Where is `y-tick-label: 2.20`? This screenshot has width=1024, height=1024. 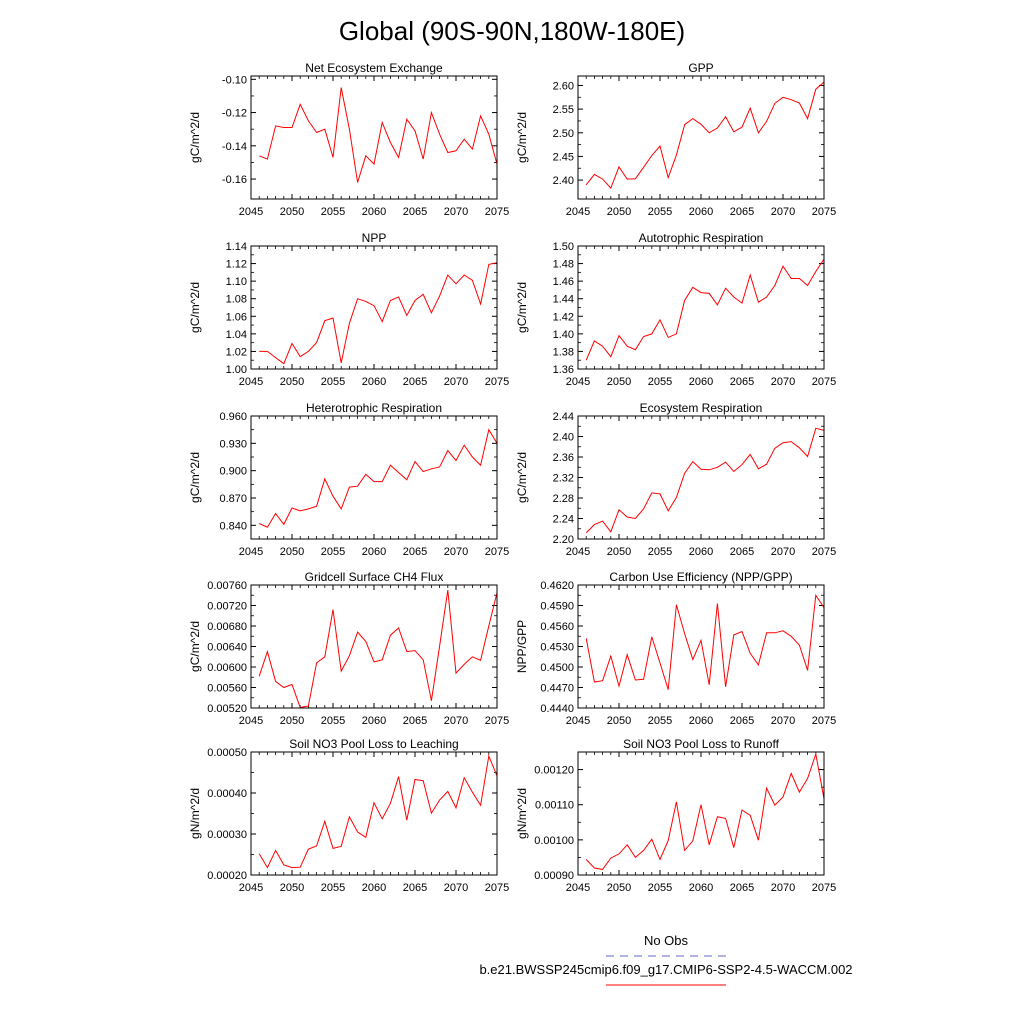 y-tick-label: 2.20 is located at coordinates (563, 540).